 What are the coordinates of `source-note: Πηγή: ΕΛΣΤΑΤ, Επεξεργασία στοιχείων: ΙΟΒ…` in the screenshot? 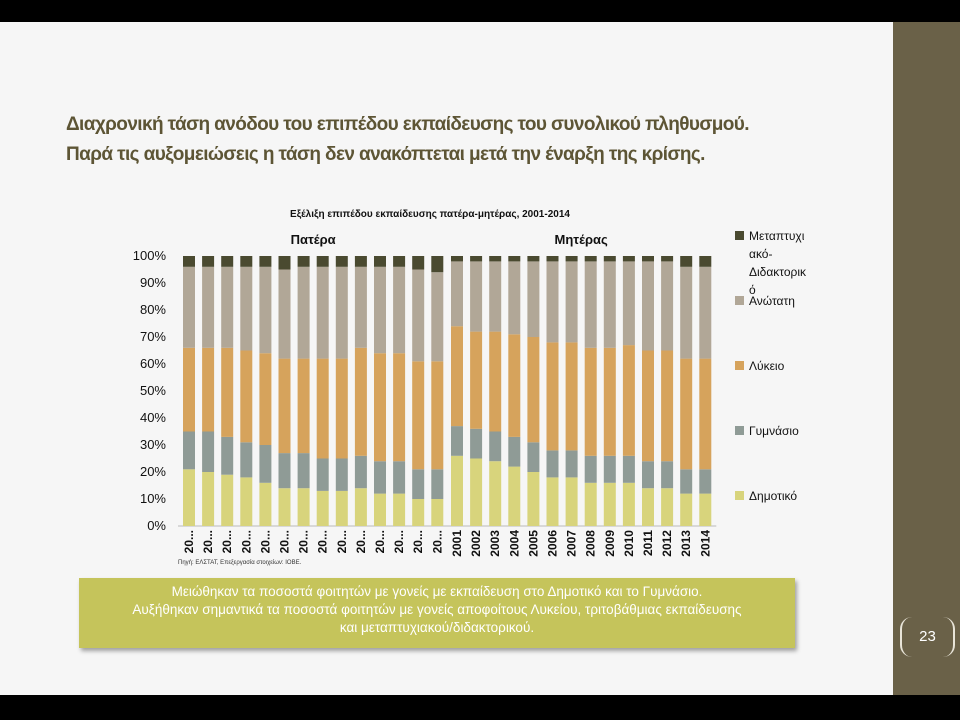 It's located at (240, 562).